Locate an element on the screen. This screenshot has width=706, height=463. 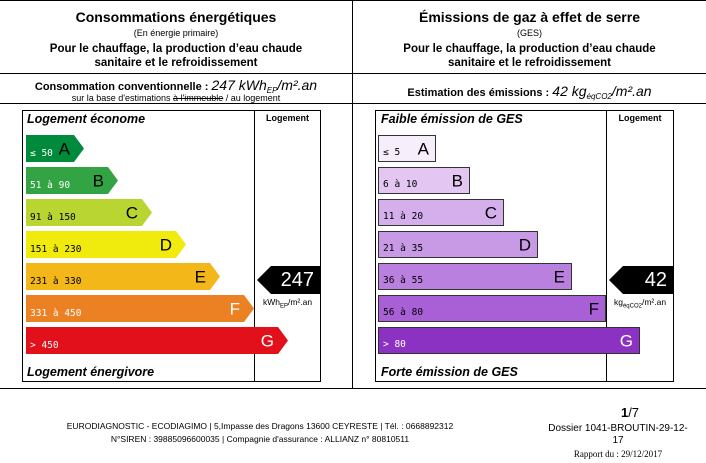
ges-class-bar-e: 36 à 55 E is located at coordinates (475, 276).